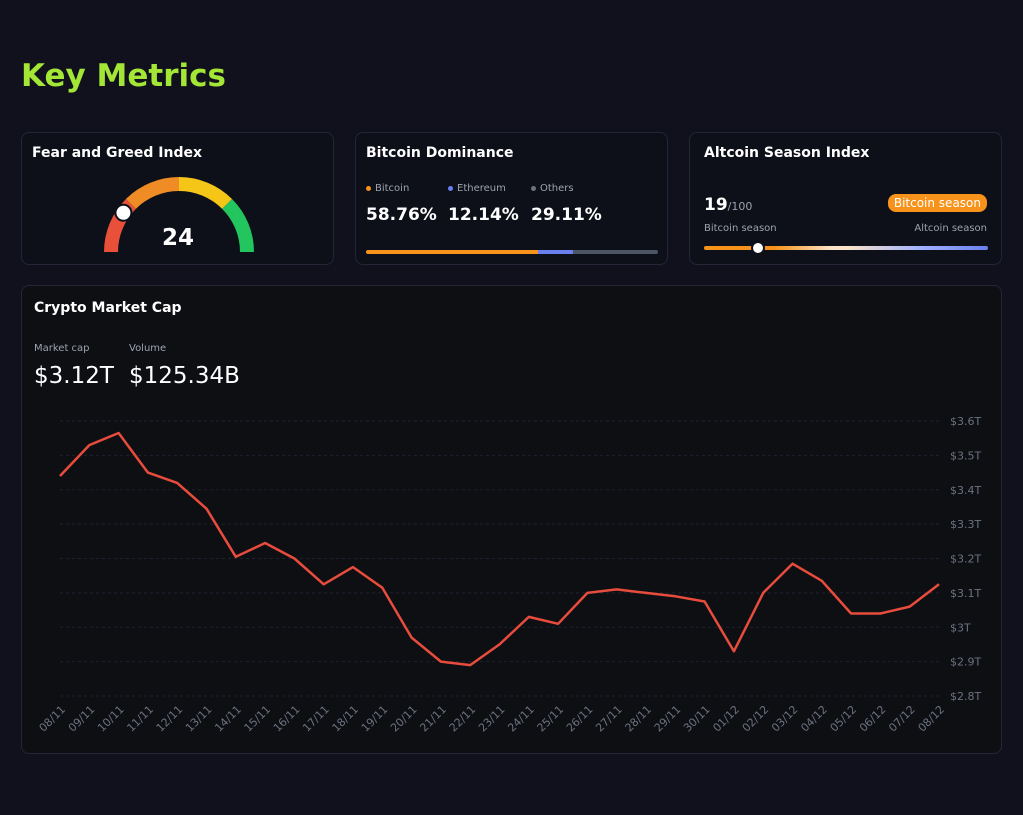 This screenshot has height=815, width=1023. I want to click on altcoin-season-title: Altcoin Season Index, so click(787, 153).